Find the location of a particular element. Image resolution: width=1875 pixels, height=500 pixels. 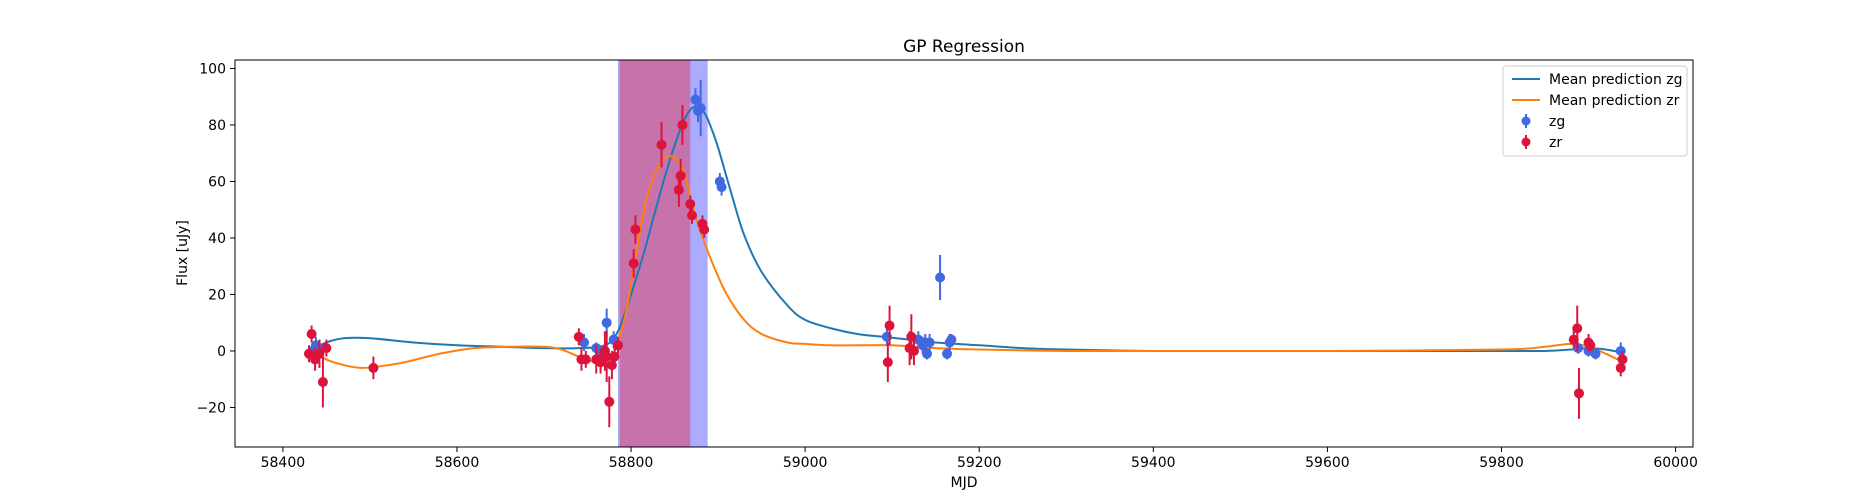

y-tick-label: 100 is located at coordinates (212, 69).